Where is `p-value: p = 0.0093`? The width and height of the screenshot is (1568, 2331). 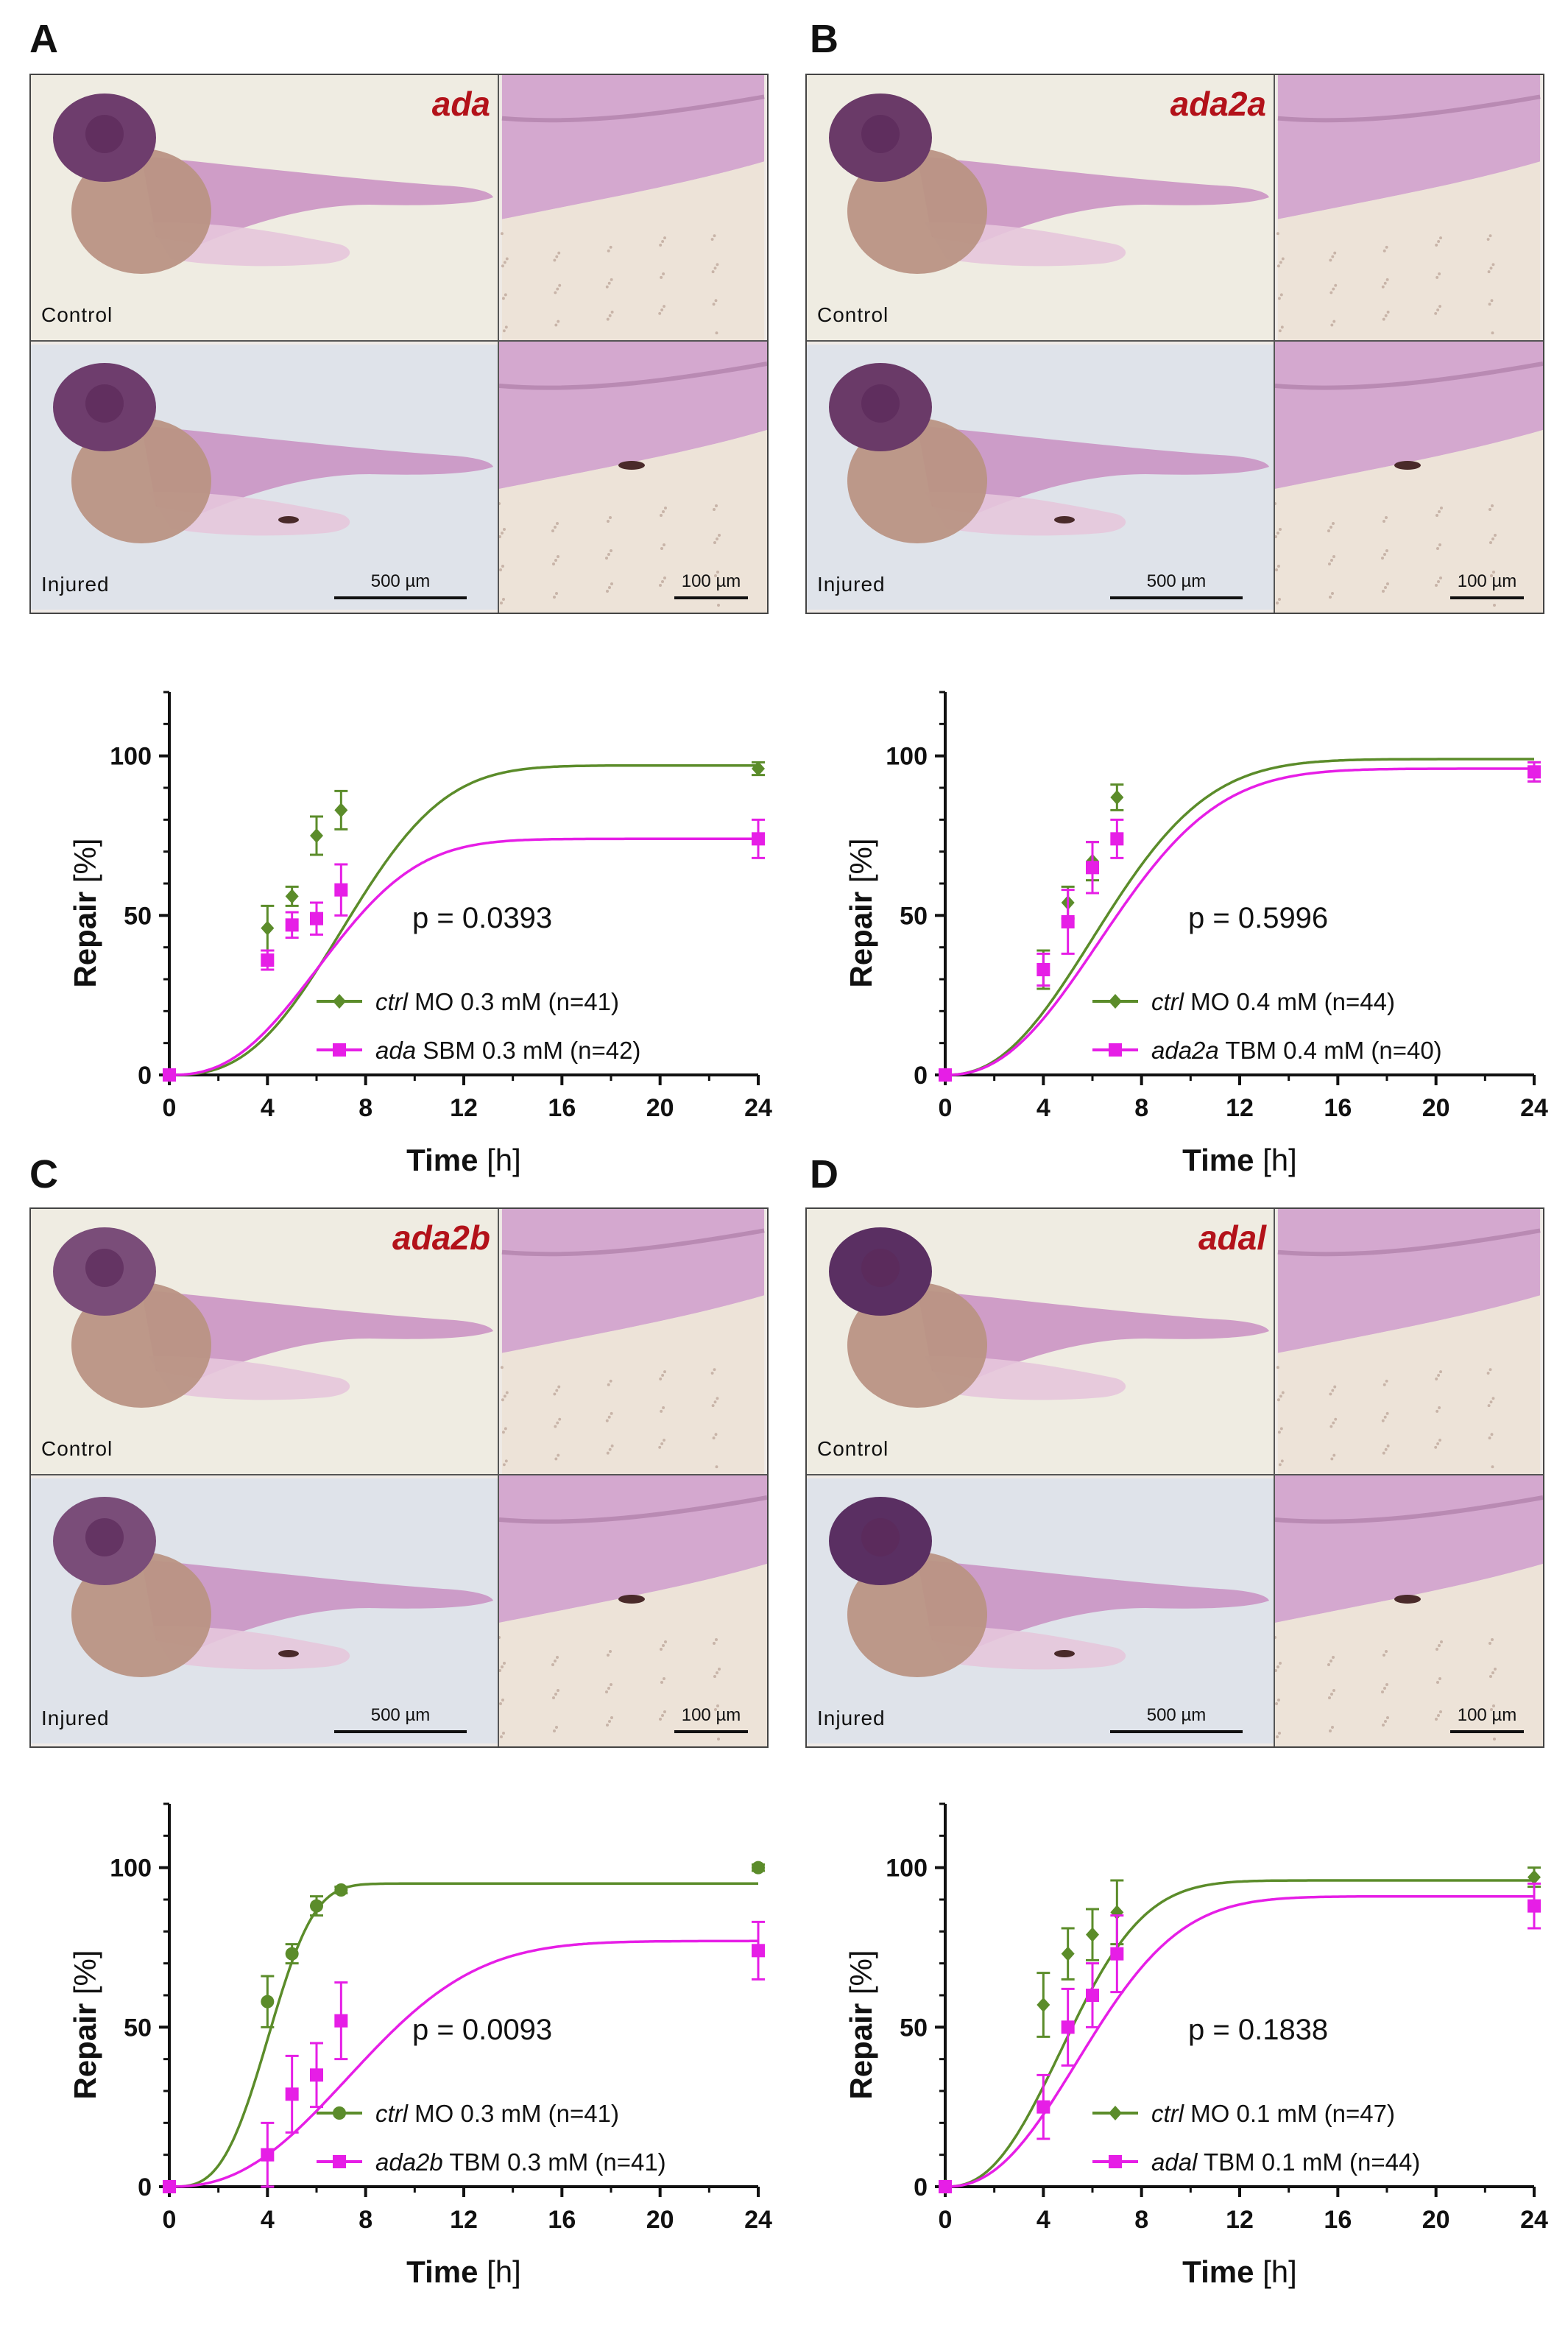 p-value: p = 0.0093 is located at coordinates (482, 2030).